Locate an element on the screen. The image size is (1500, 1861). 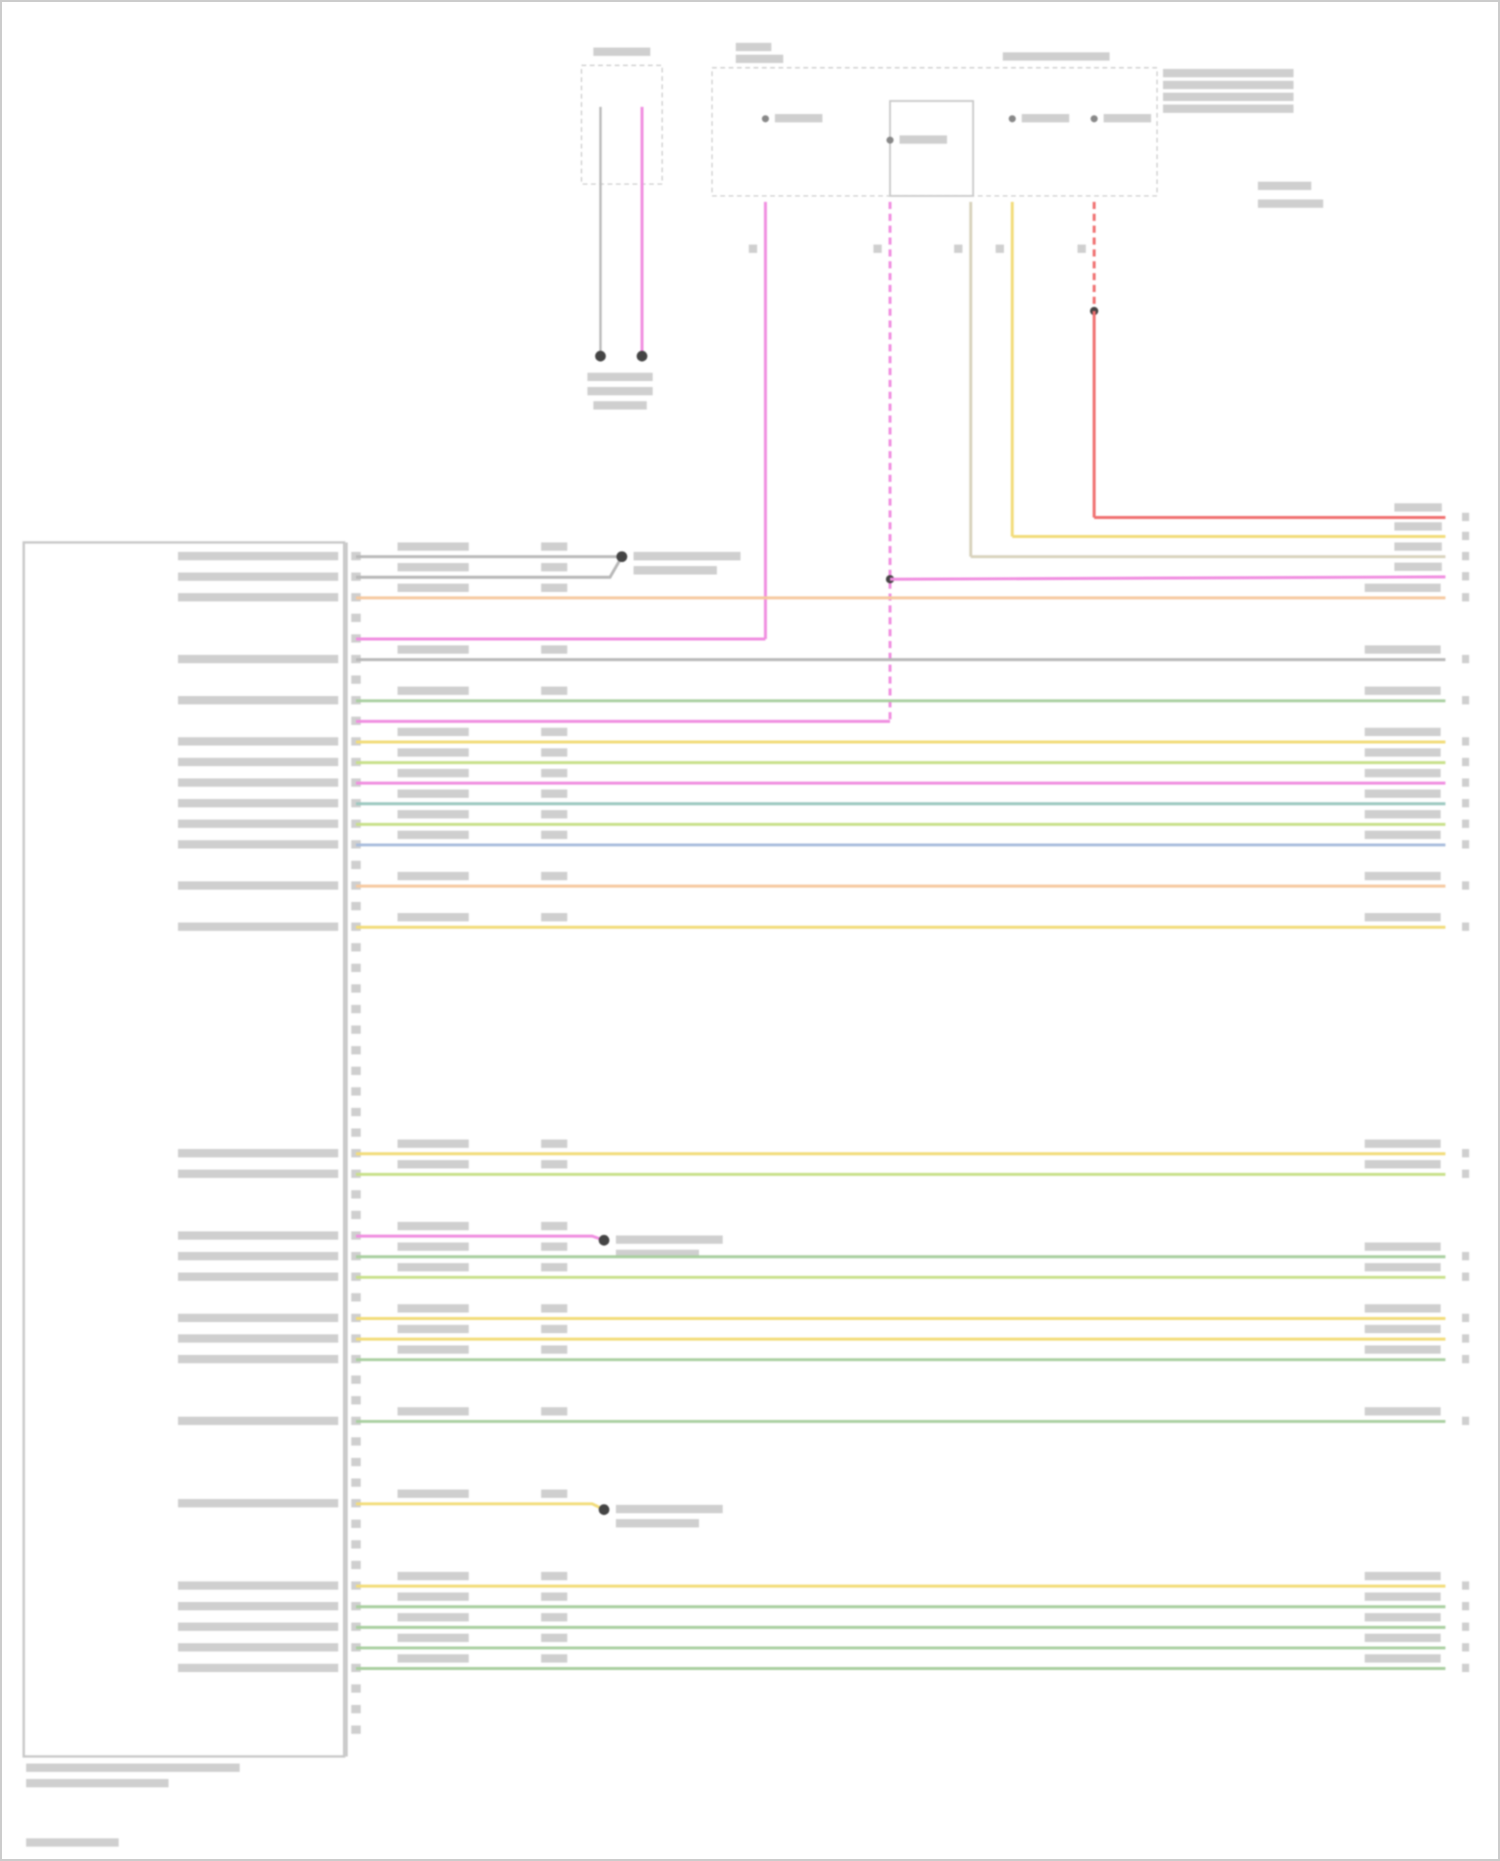
component-title is located at coordinates (622, 51).